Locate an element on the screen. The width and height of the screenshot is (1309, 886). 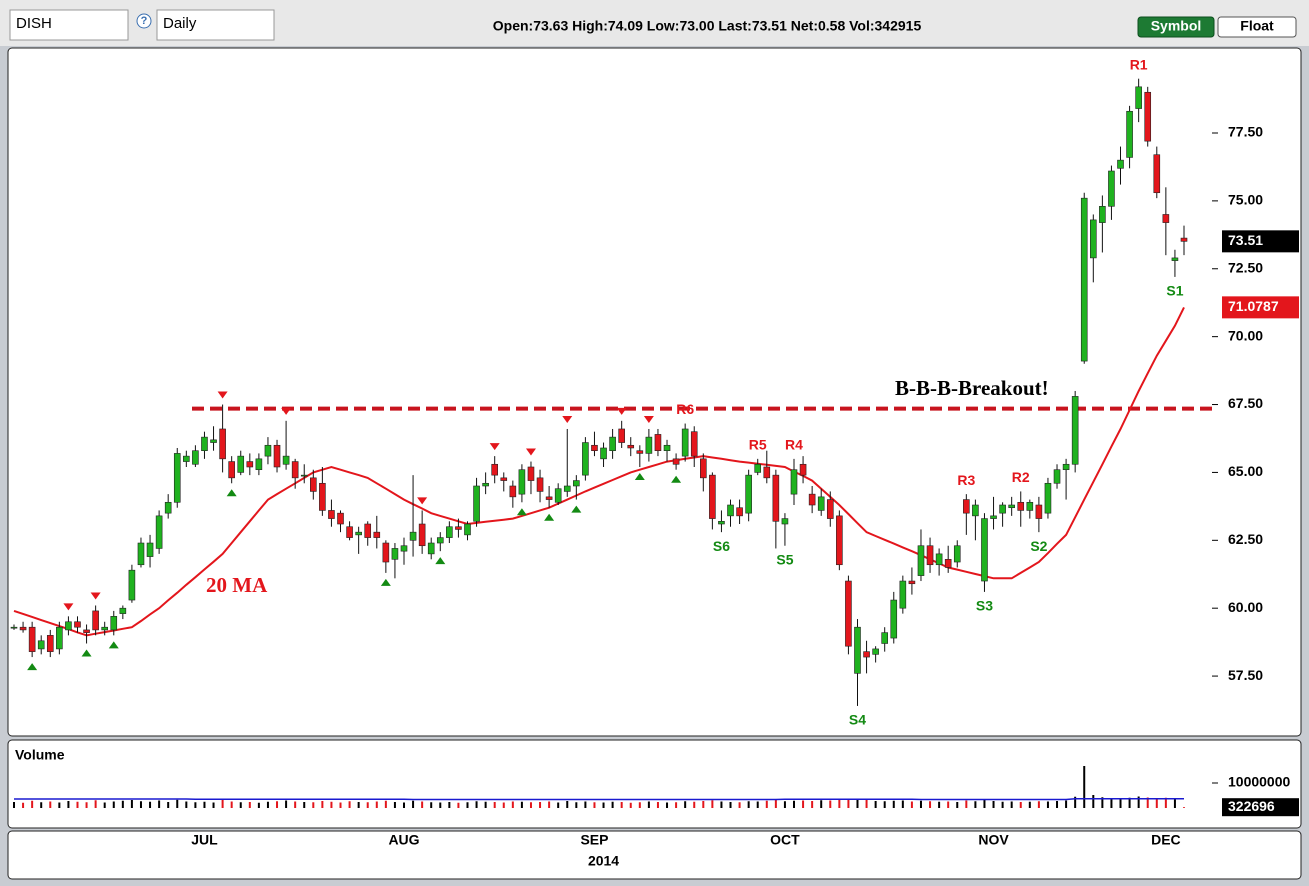
symbol-box is located at coordinates (69, 25).